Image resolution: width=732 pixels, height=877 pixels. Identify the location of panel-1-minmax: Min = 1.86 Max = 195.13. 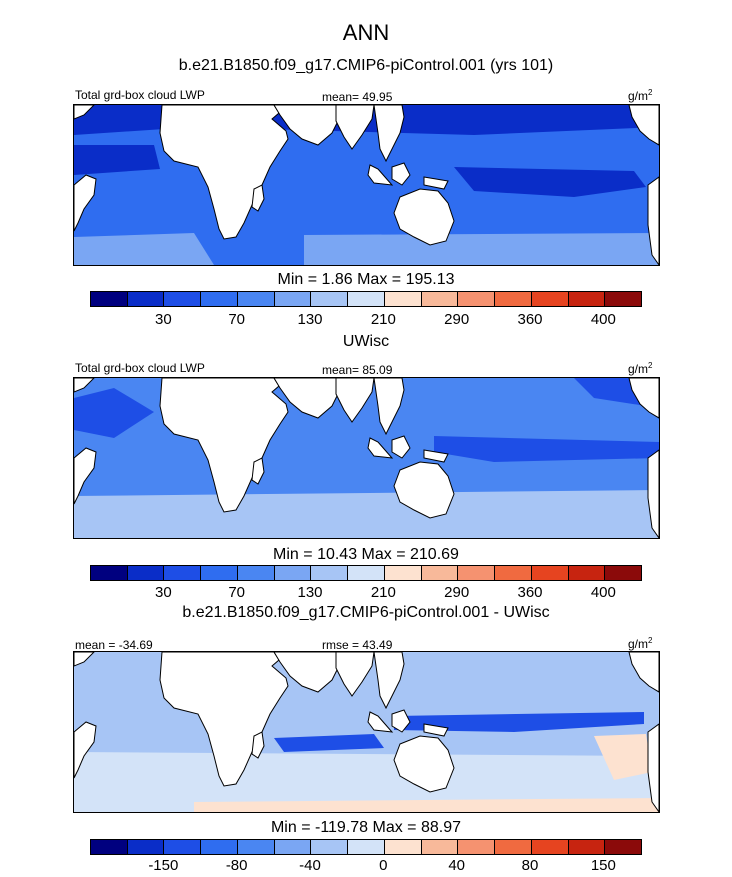
(366, 279).